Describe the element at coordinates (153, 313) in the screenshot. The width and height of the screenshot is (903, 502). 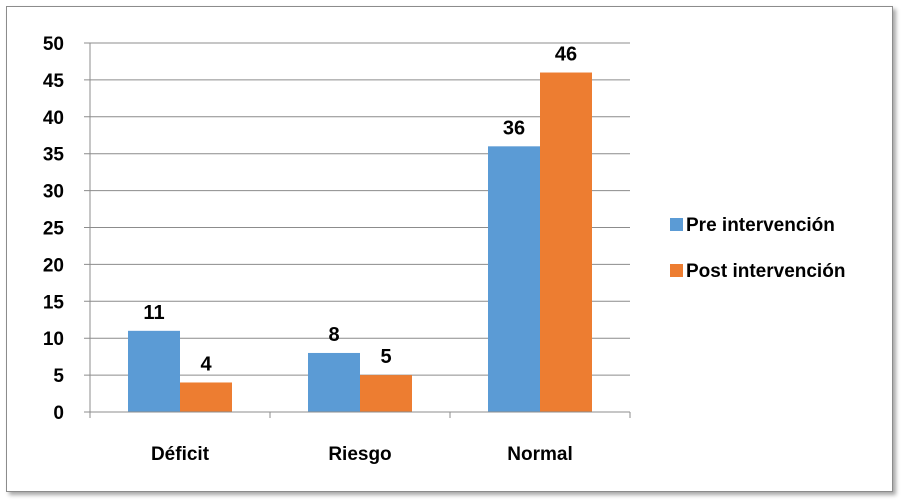
I see `data-label: 11` at that location.